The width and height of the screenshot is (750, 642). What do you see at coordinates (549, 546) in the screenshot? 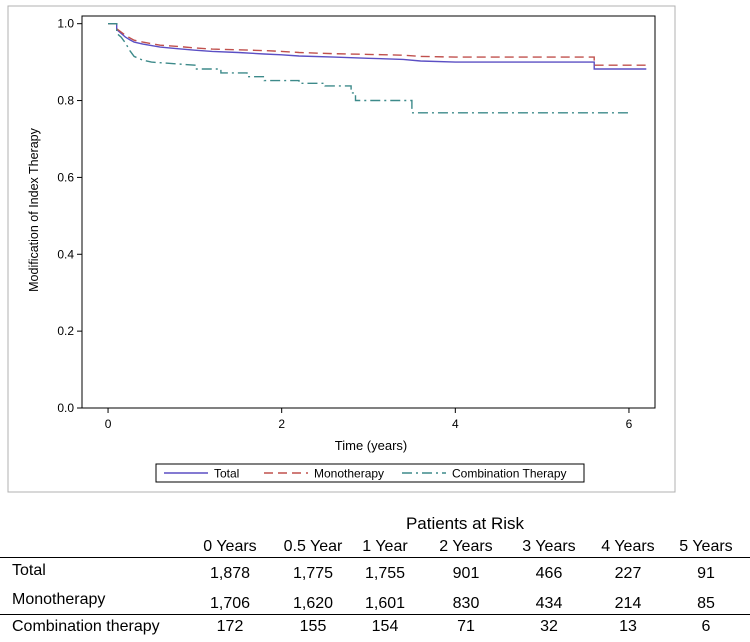
I see `column-header: 3 Years` at bounding box center [549, 546].